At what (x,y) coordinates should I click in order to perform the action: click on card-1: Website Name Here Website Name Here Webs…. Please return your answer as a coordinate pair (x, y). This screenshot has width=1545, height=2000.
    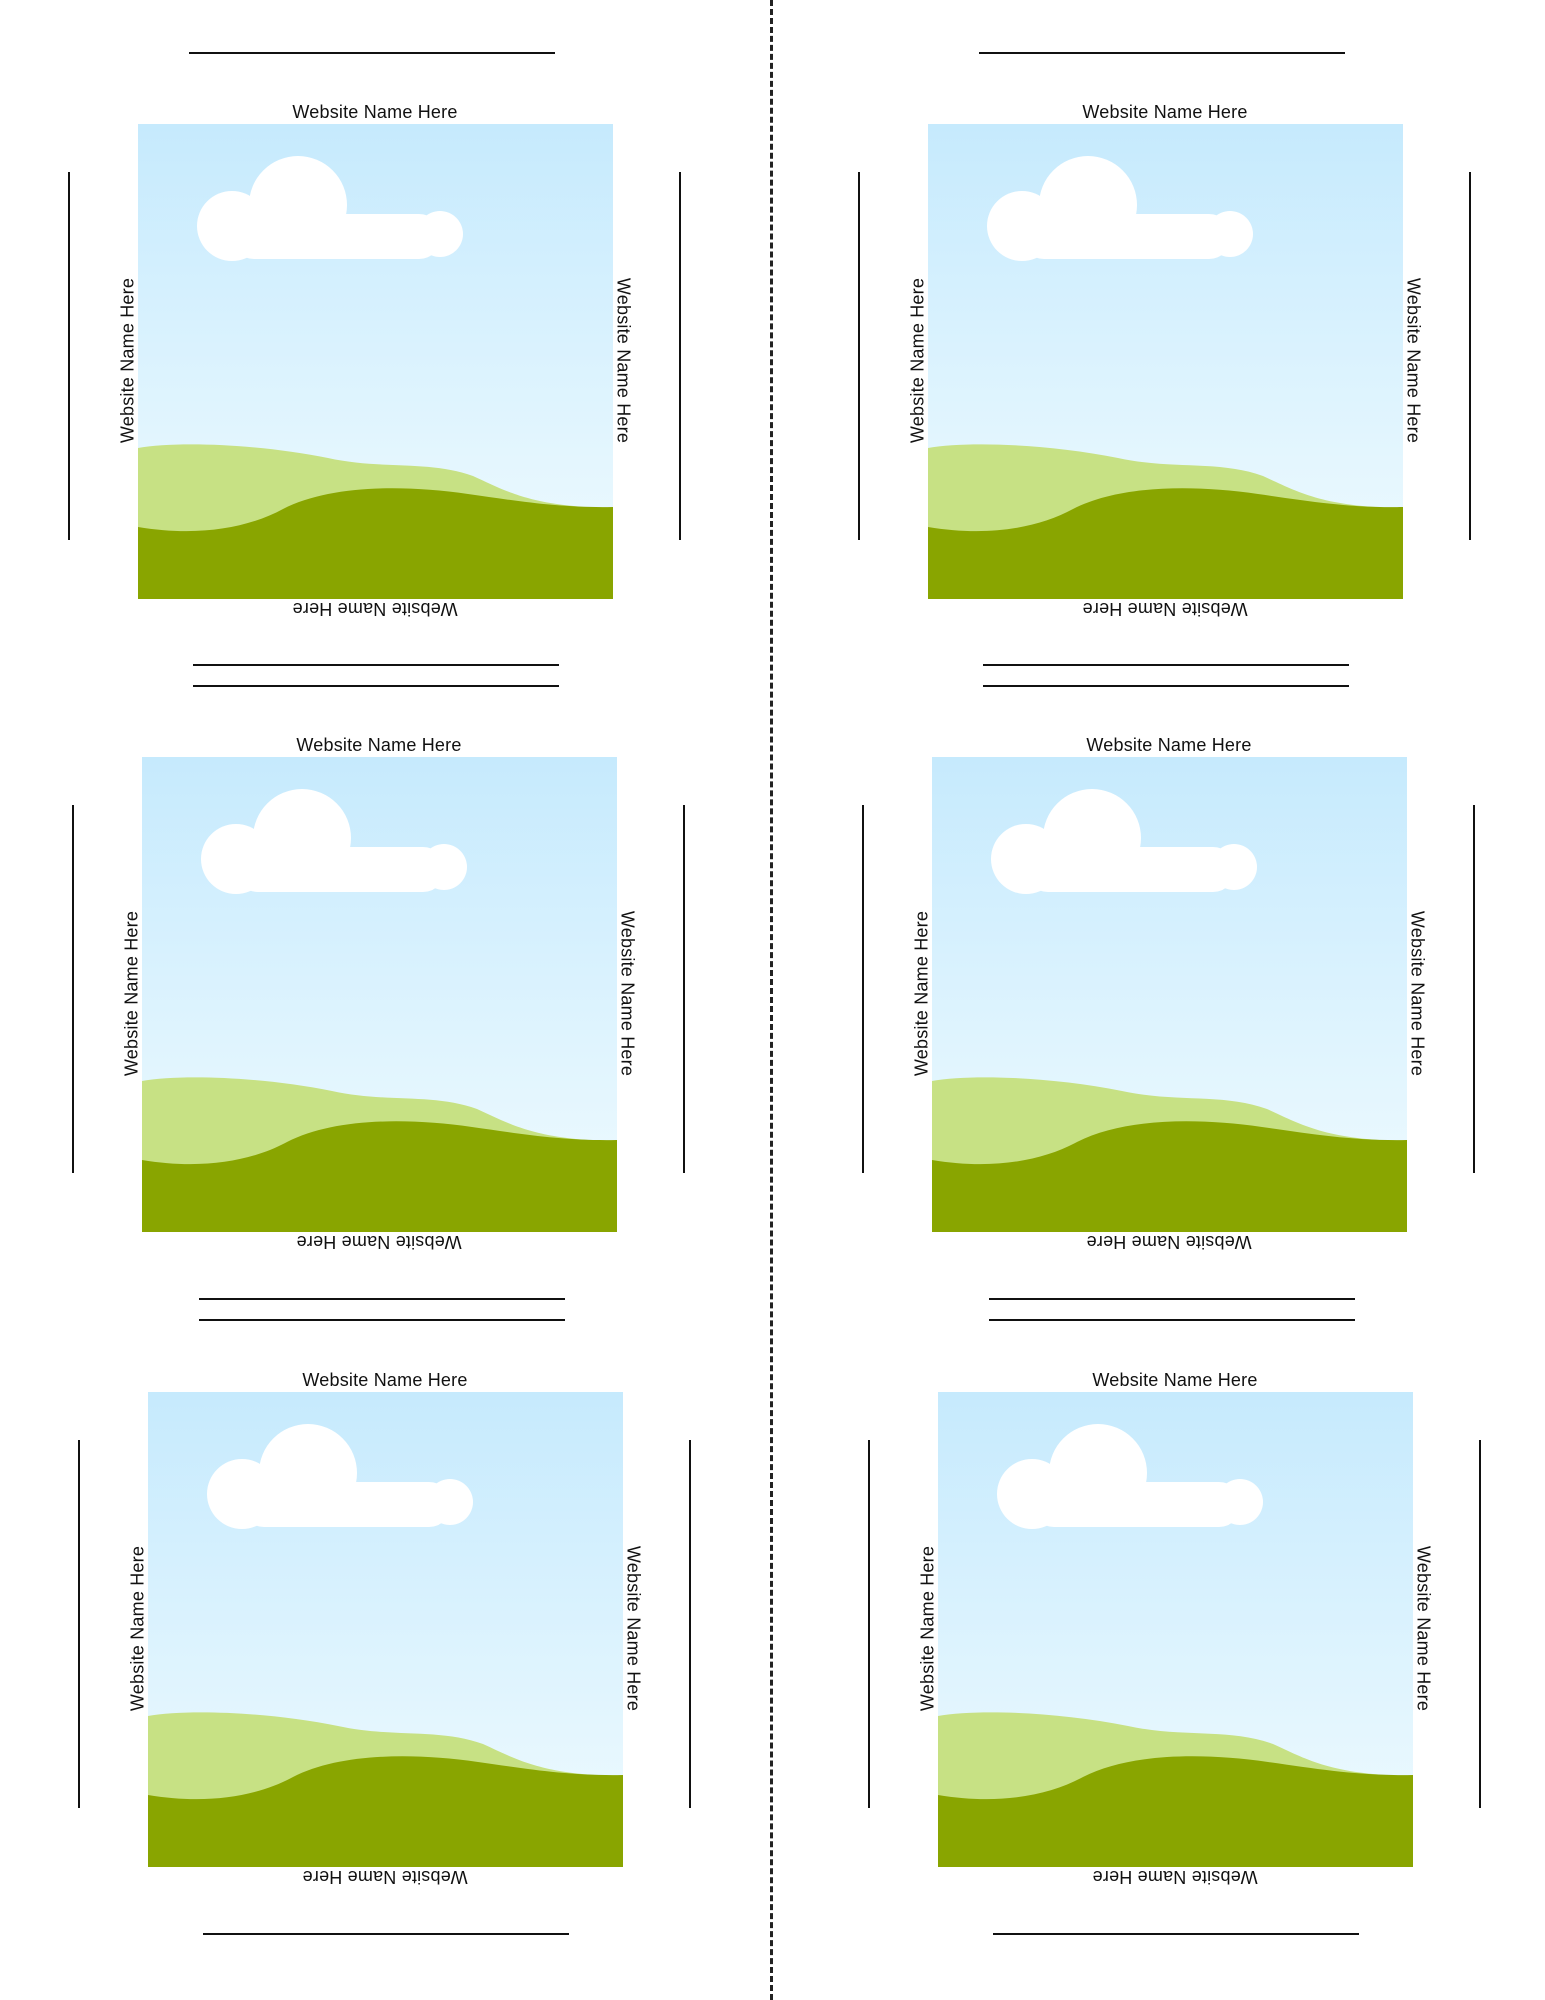
    Looking at the image, I should click on (350, 320).